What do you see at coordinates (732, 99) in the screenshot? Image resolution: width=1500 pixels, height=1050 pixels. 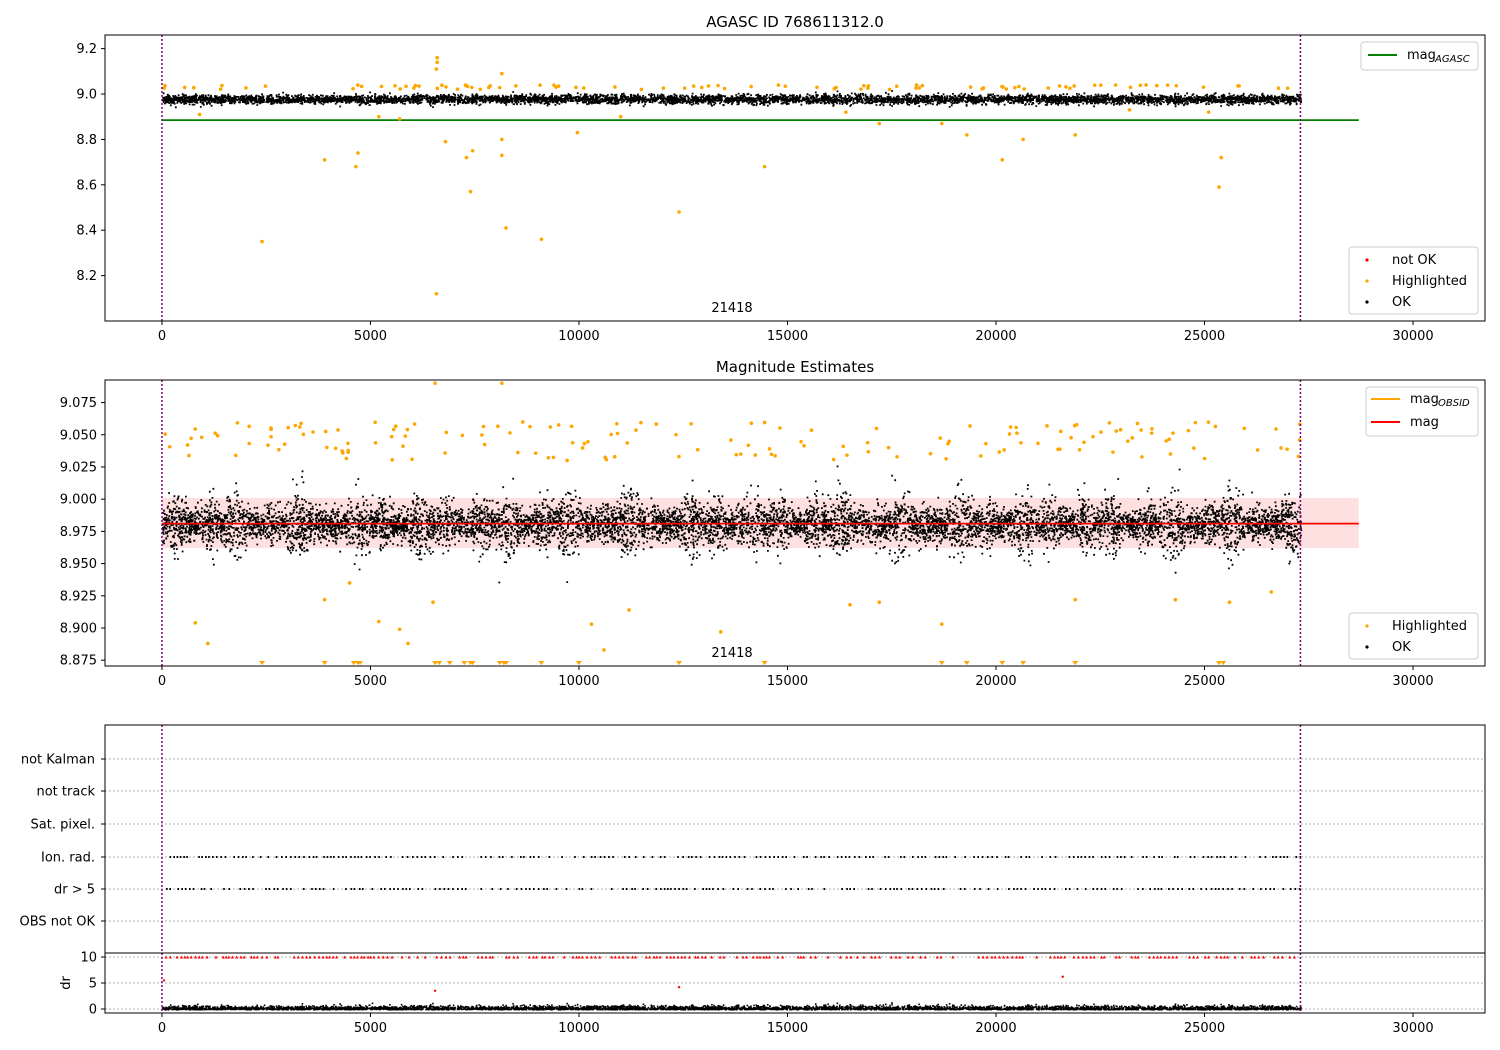 I see `ok-points` at bounding box center [732, 99].